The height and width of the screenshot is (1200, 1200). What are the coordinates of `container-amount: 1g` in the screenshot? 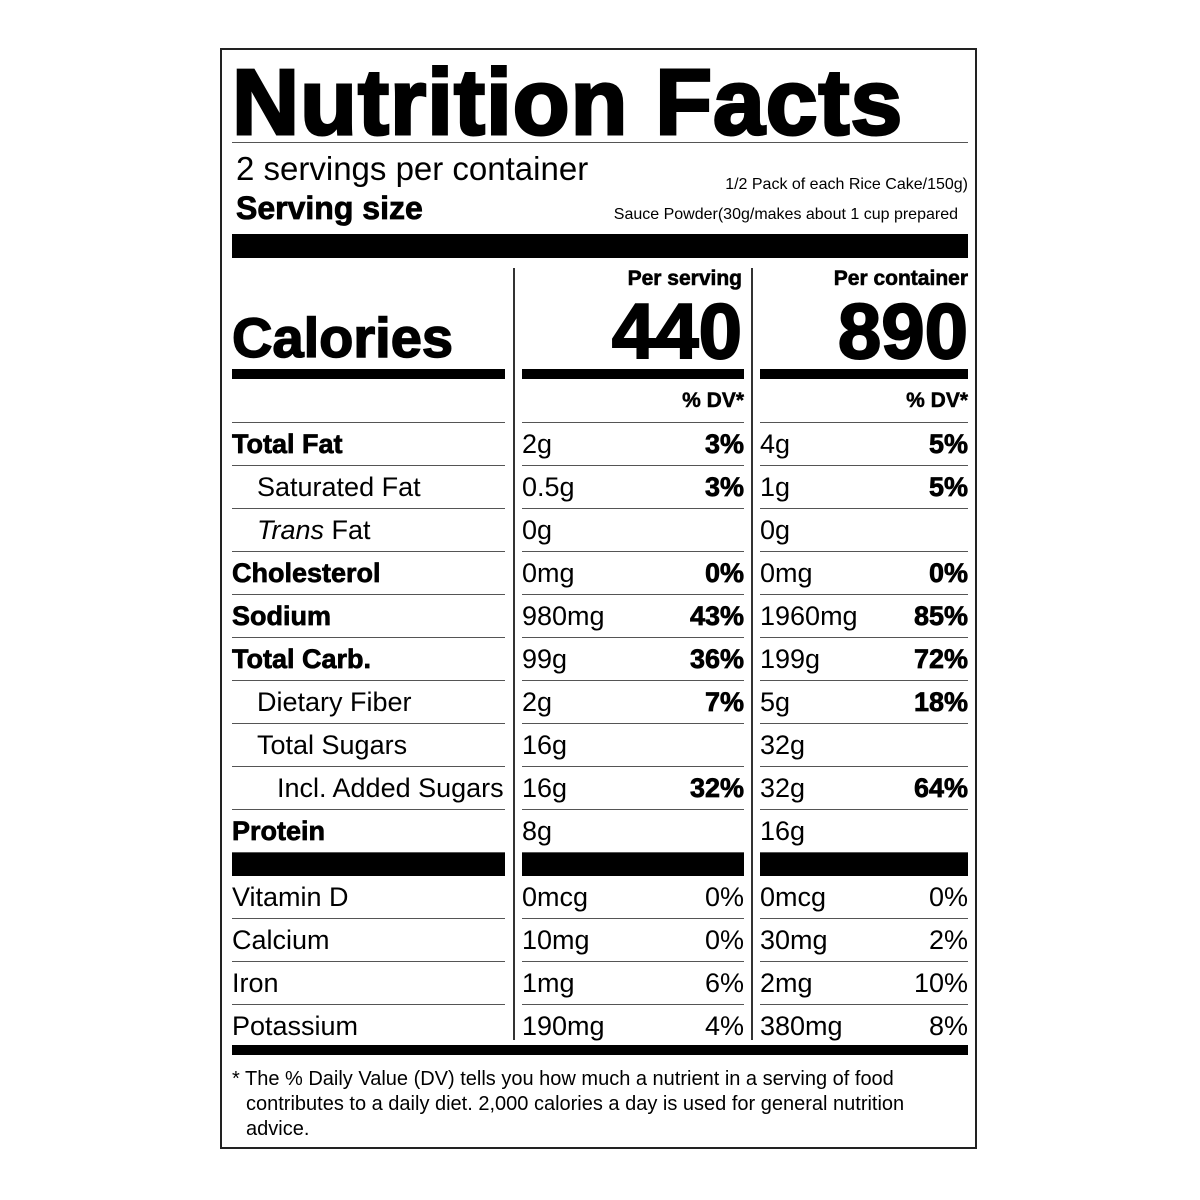 It's located at (775, 486).